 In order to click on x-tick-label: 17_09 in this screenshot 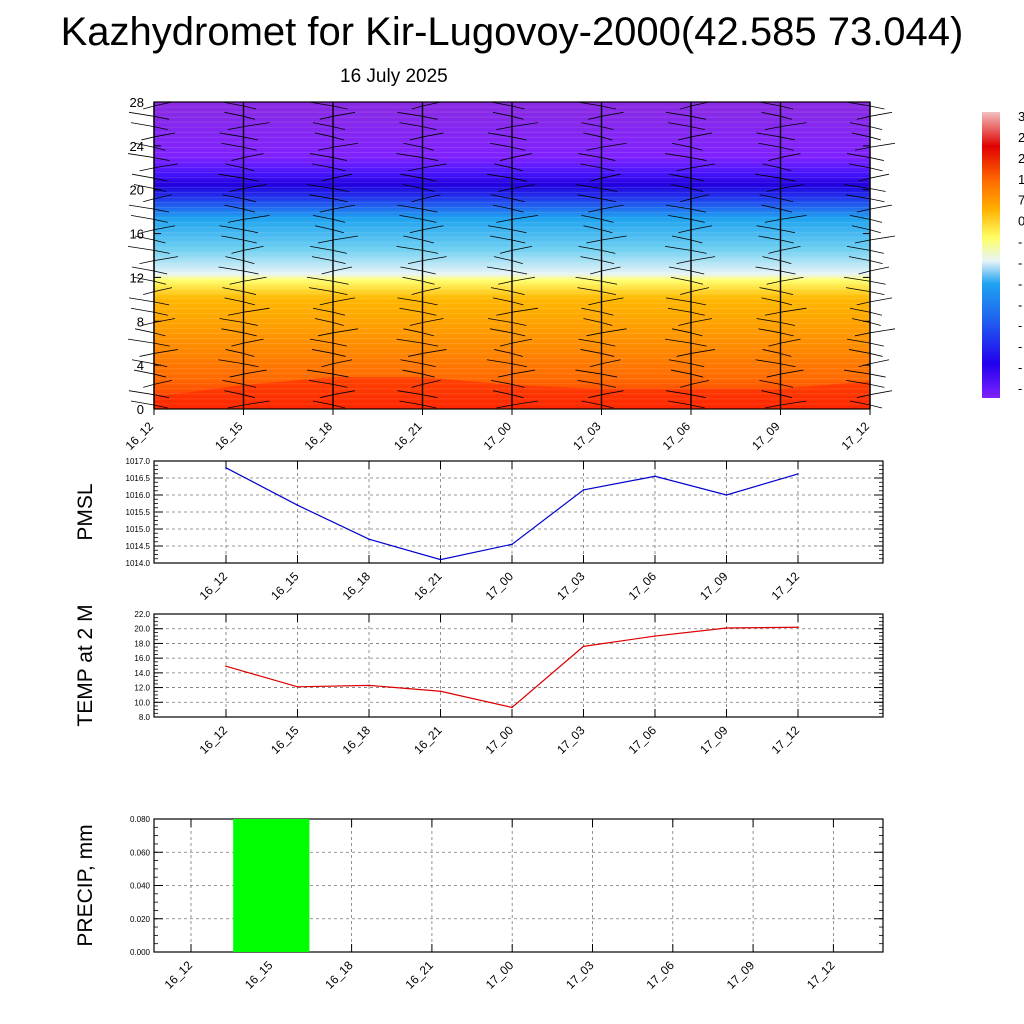, I will do `click(714, 586)`.